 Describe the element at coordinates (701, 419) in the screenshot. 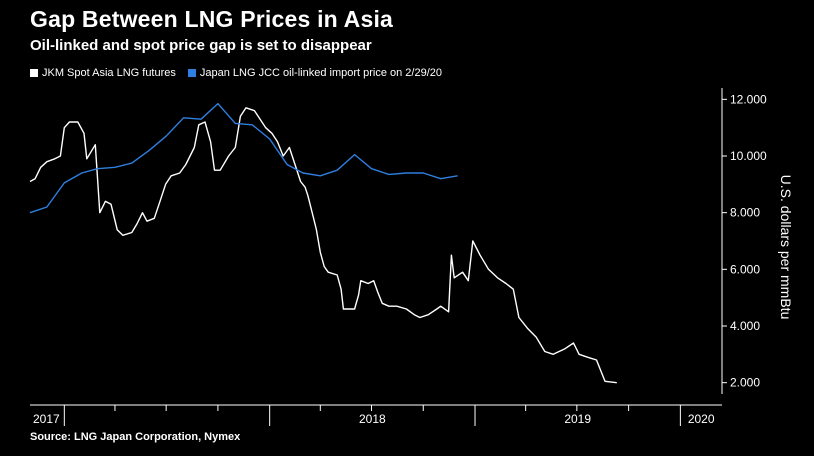

I see `x-tick-label: 2020` at that location.